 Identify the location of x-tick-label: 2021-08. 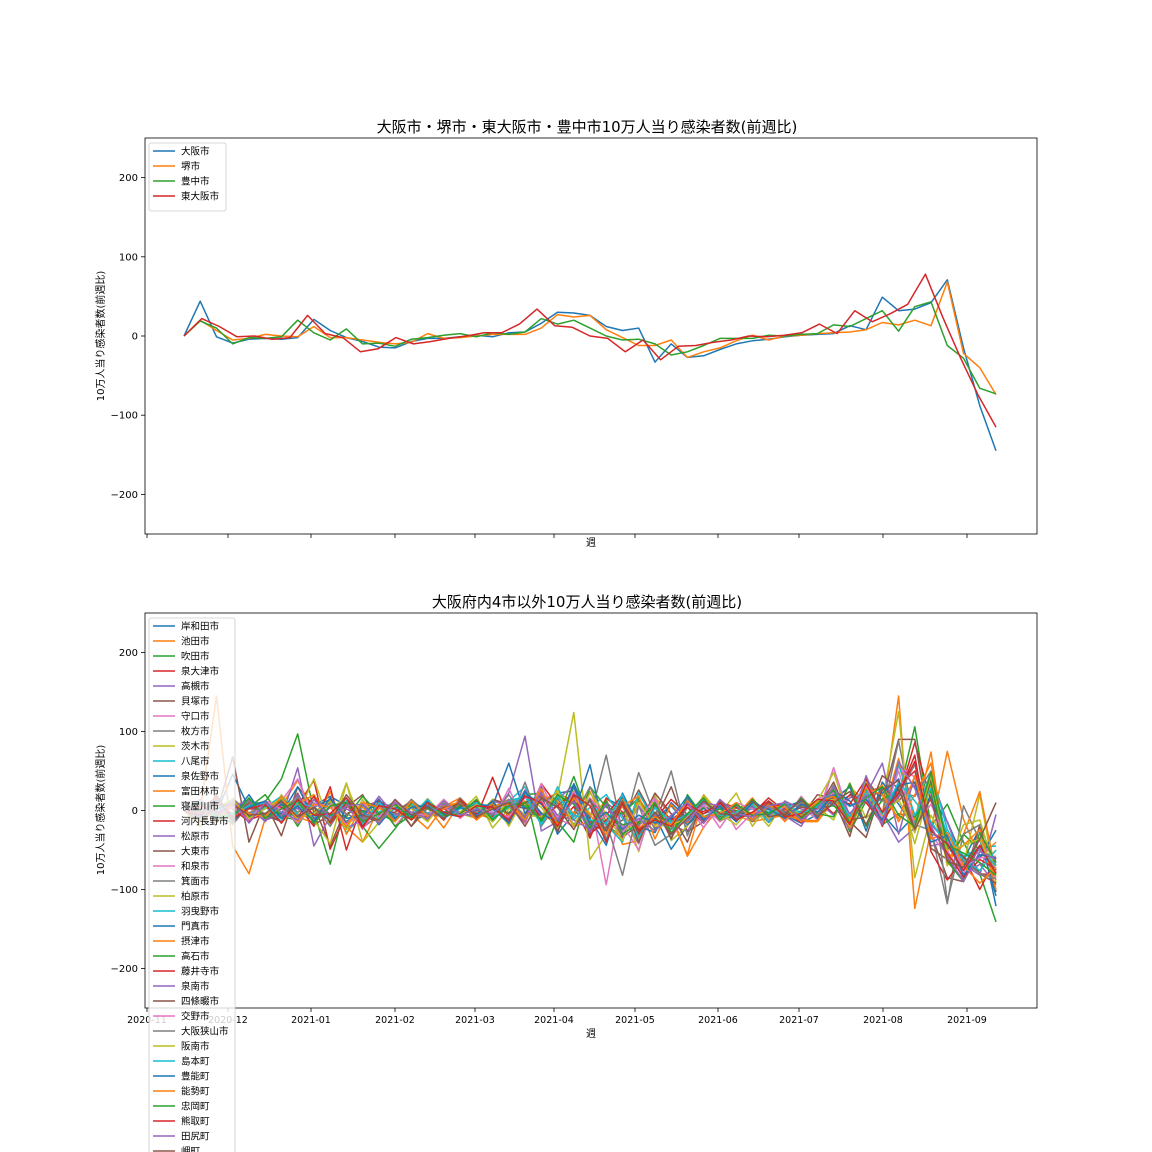
(883, 1020).